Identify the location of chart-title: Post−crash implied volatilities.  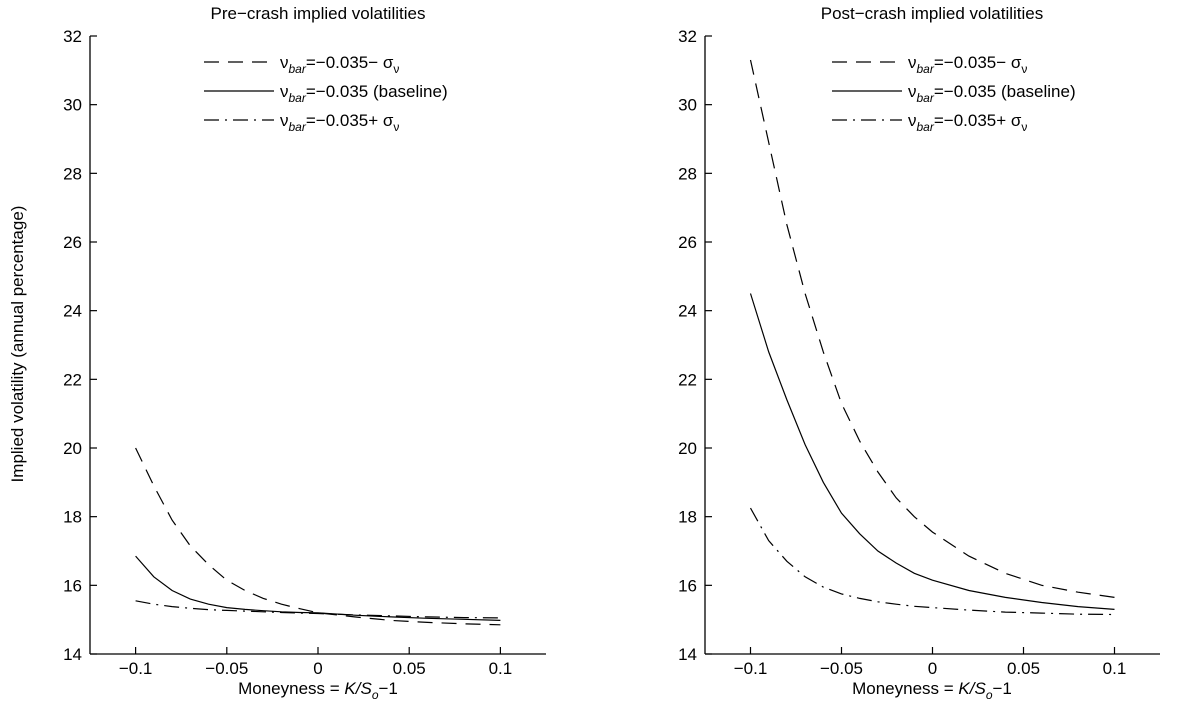
(932, 13).